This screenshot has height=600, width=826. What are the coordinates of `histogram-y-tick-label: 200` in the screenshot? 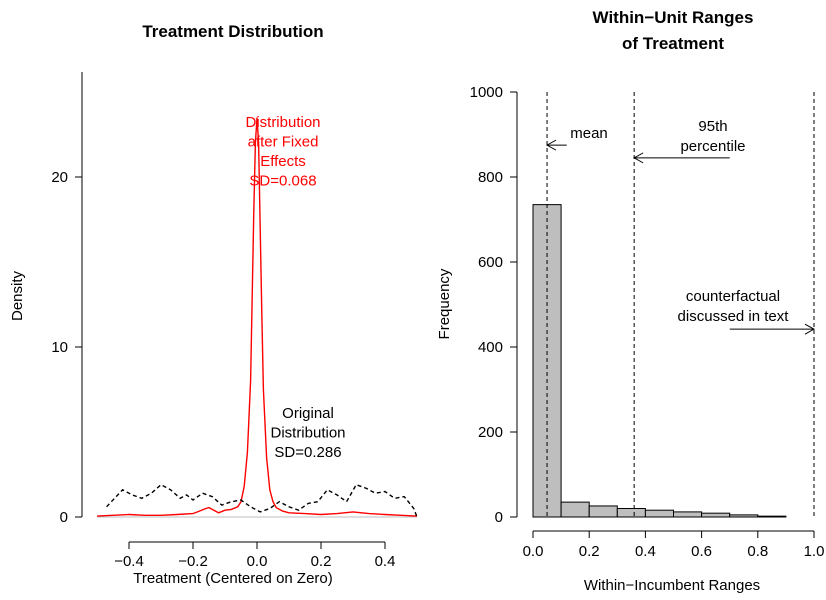 It's located at (490, 432).